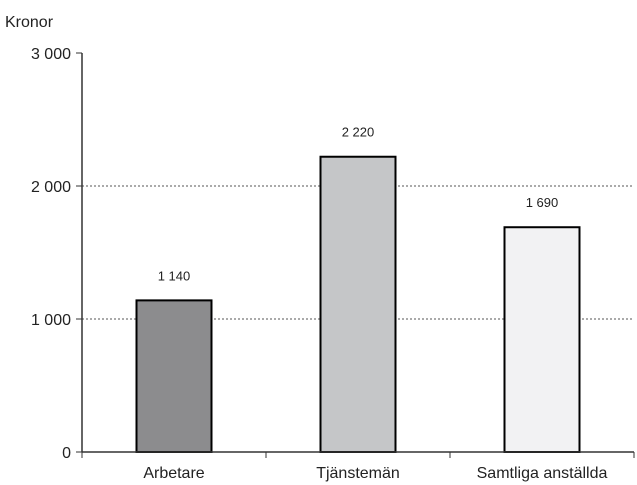  Describe the element at coordinates (29, 22) in the screenshot. I see `y-axis-label: Kronor` at that location.